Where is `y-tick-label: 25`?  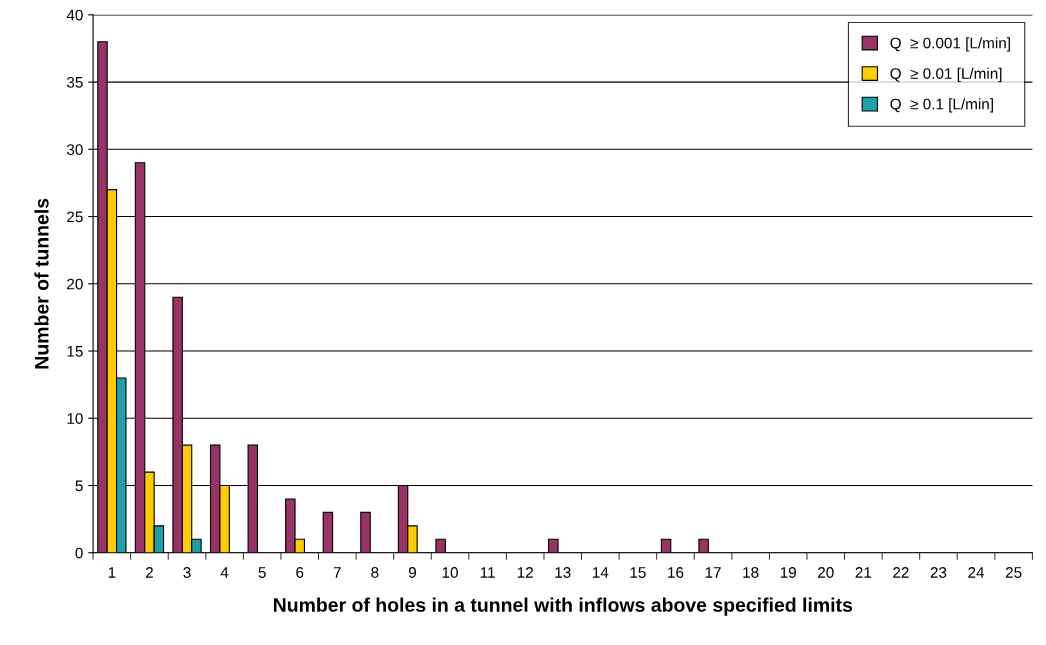
y-tick-label: 25 is located at coordinates (75, 217).